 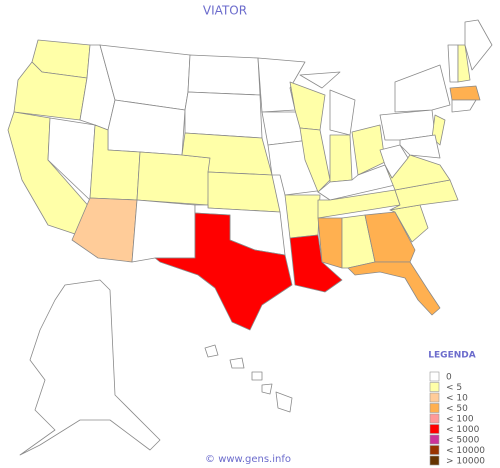 What do you see at coordinates (454, 388) in the screenshot?
I see `legend-label: < 5` at bounding box center [454, 388].